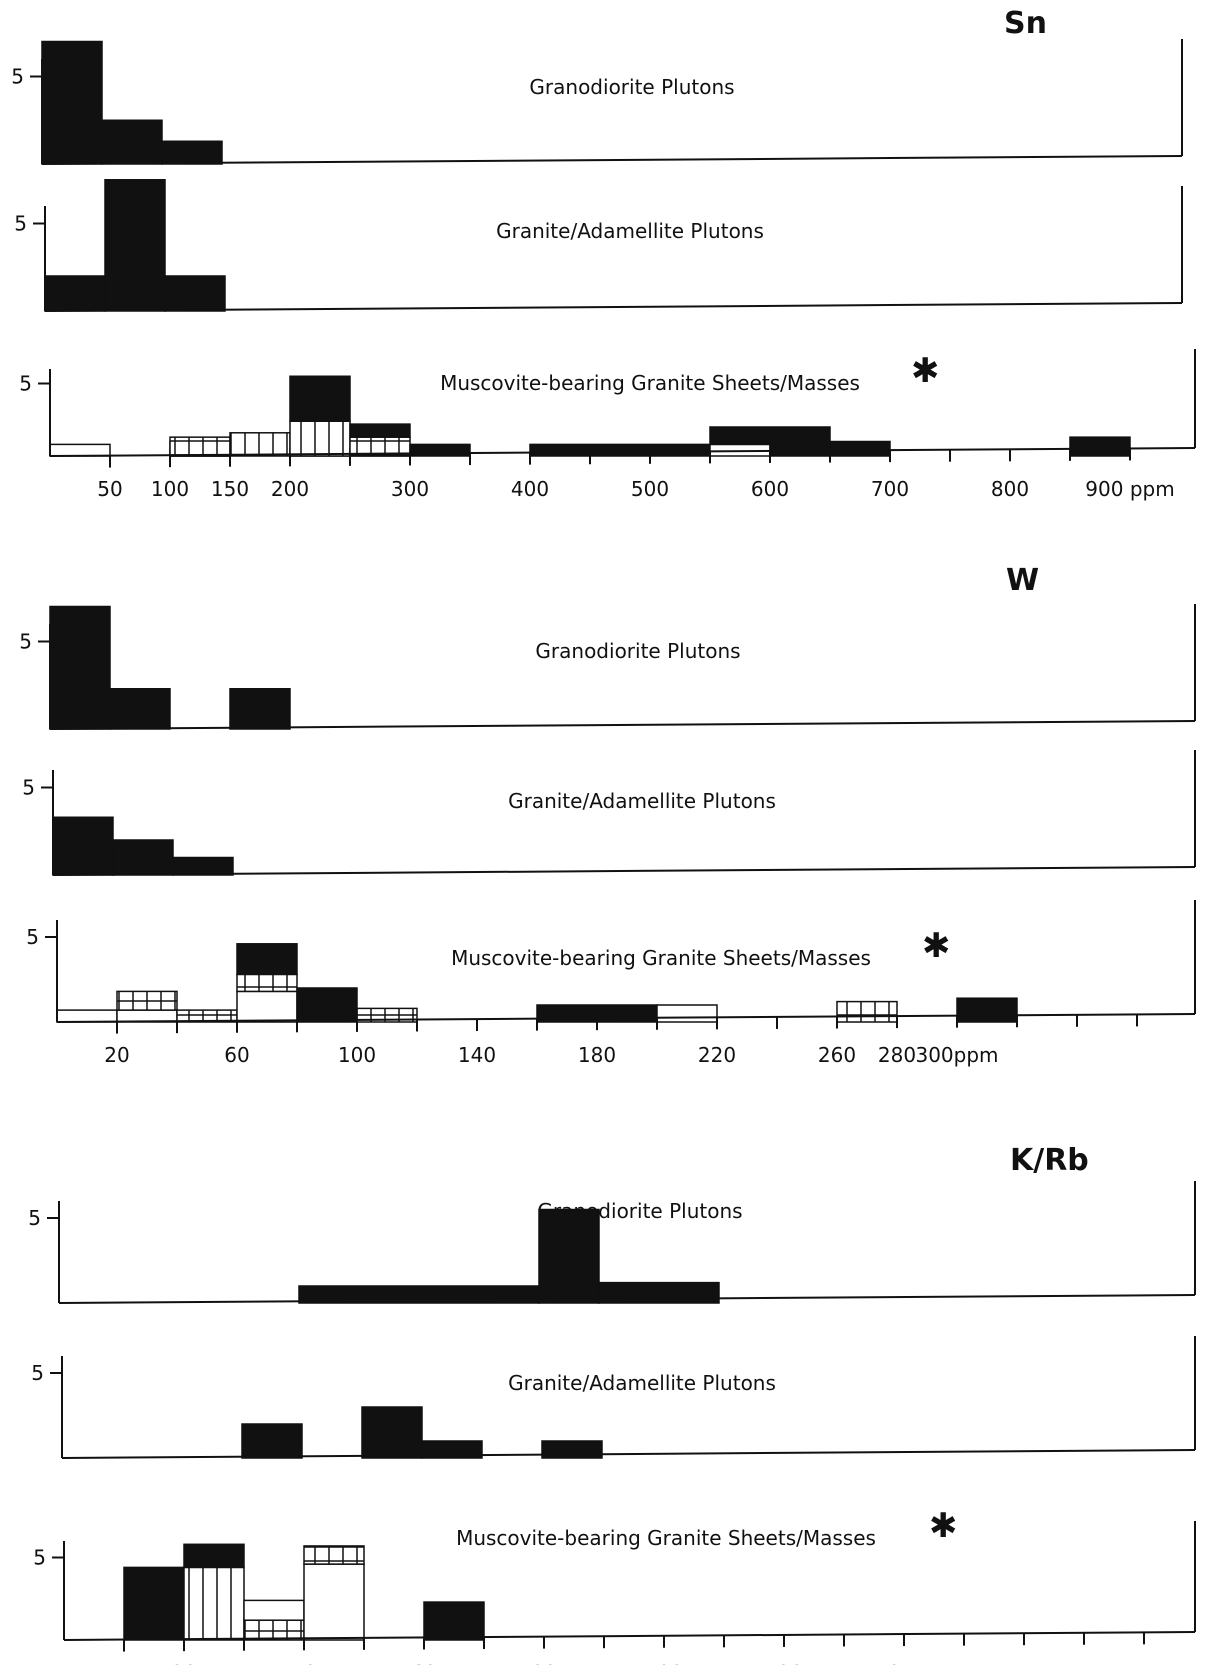 This screenshot has height=1665, width=1207. I want to click on x-tick-label: 120, so click(784, 1663).